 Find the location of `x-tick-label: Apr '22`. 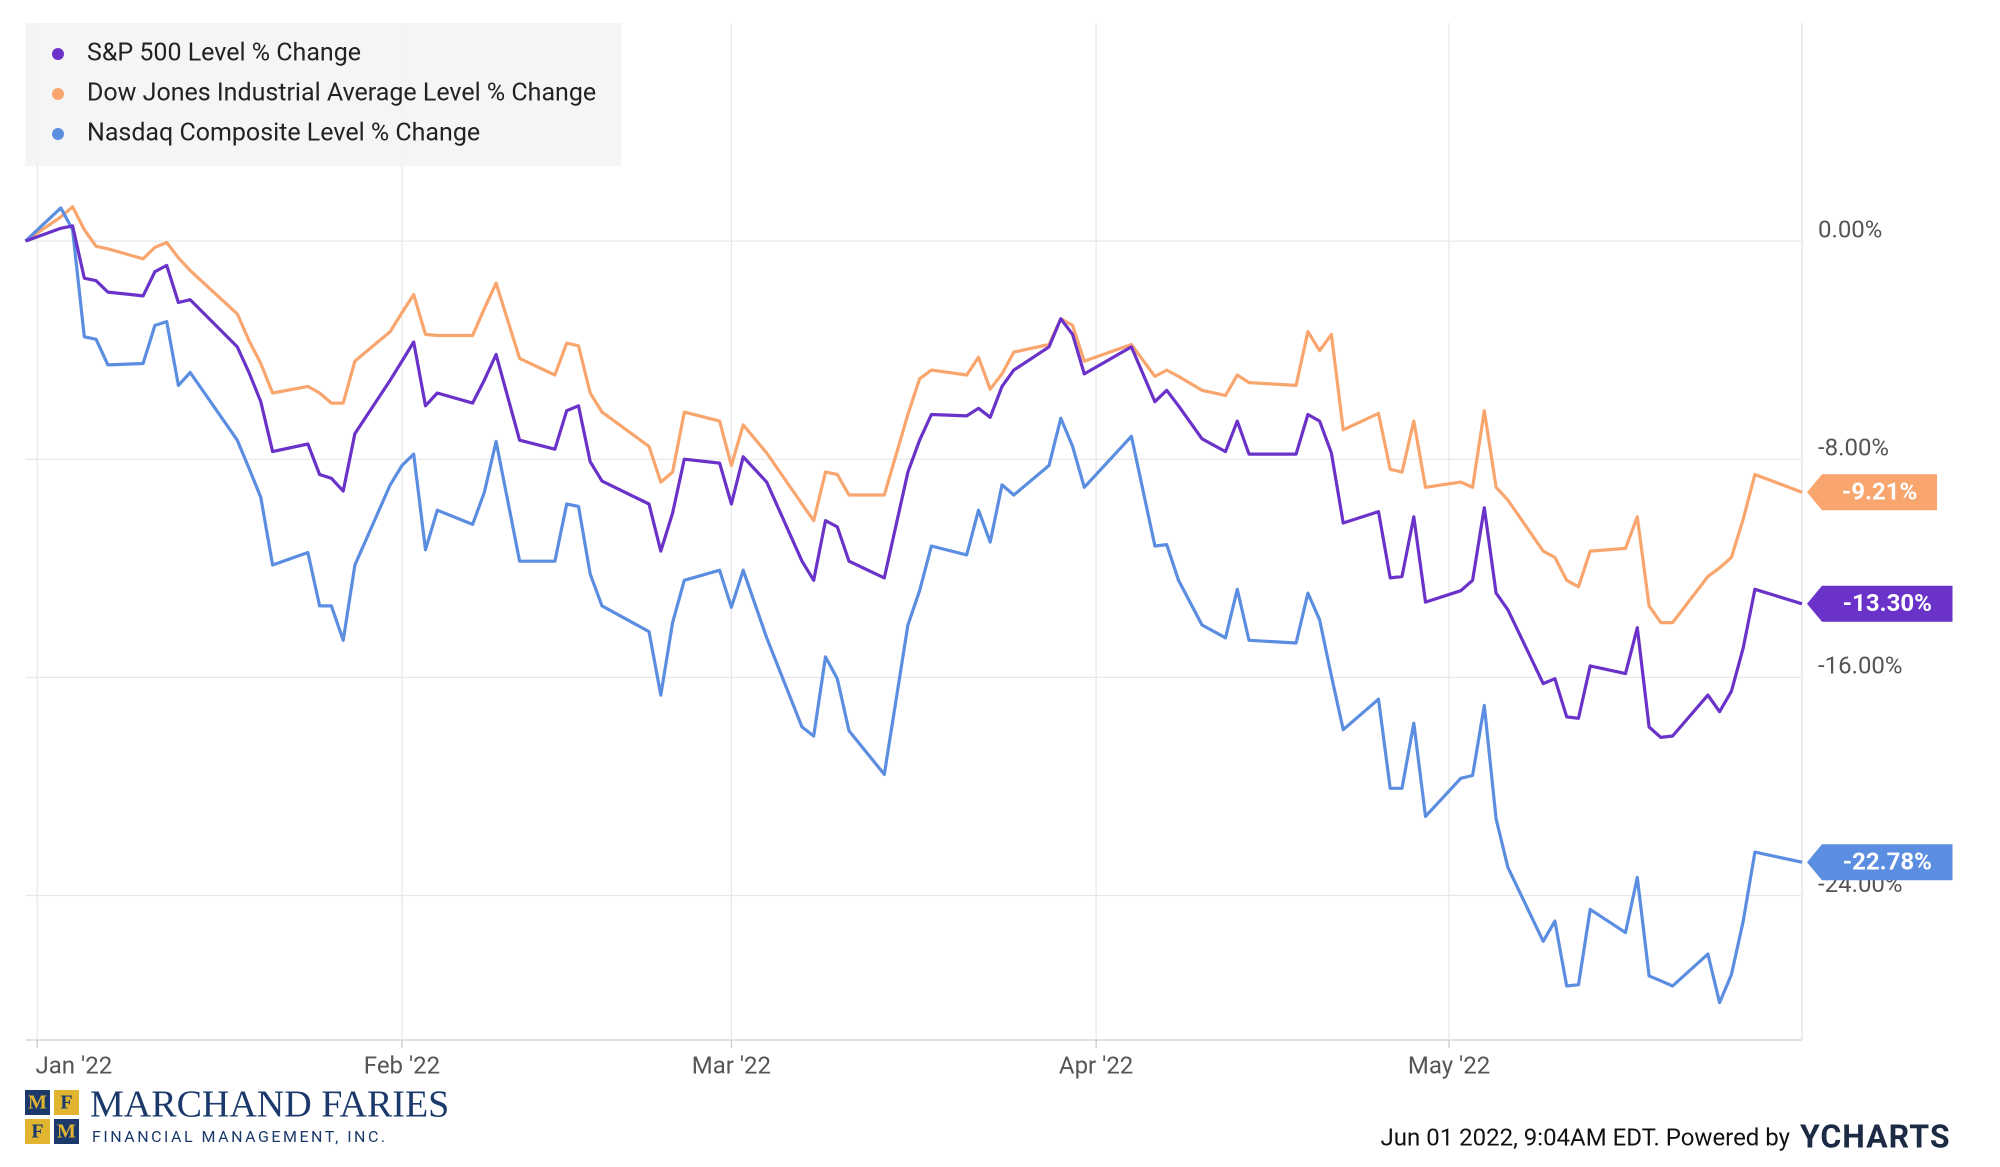

x-tick-label: Apr '22 is located at coordinates (1096, 1065).